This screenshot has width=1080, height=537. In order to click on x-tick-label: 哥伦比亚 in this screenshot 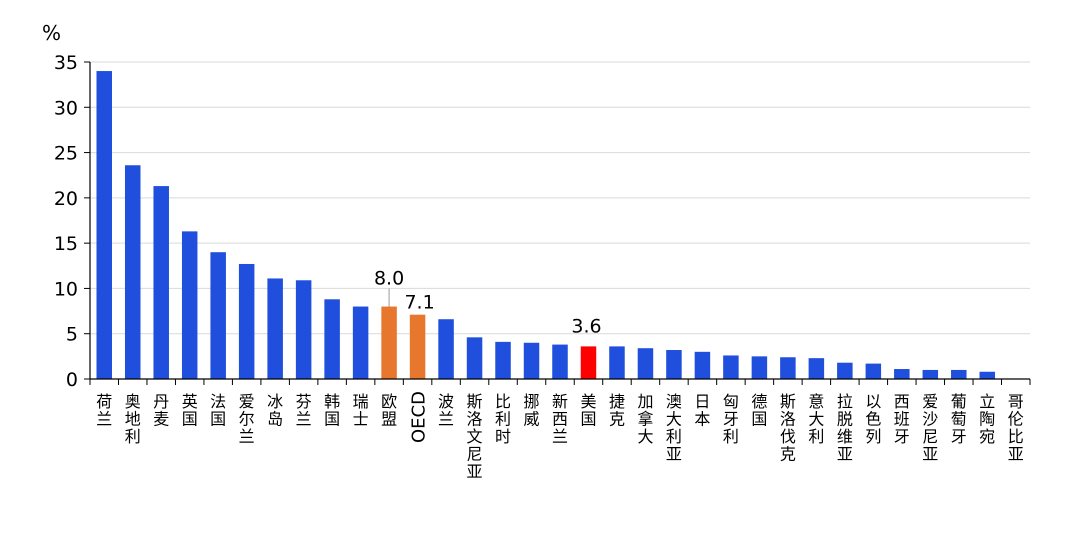, I will do `click(1016, 428)`.